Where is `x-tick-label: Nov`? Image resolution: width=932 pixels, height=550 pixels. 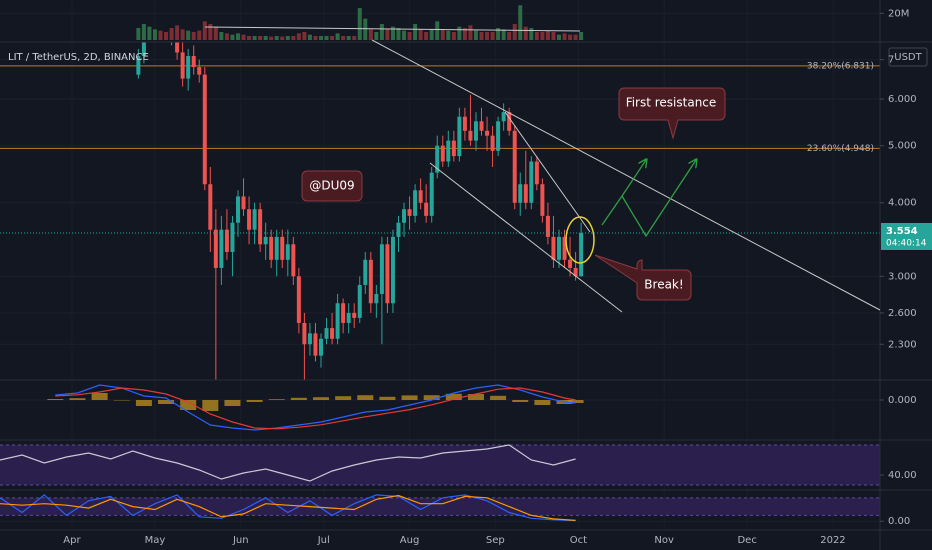
x-tick-label: Nov is located at coordinates (664, 540).